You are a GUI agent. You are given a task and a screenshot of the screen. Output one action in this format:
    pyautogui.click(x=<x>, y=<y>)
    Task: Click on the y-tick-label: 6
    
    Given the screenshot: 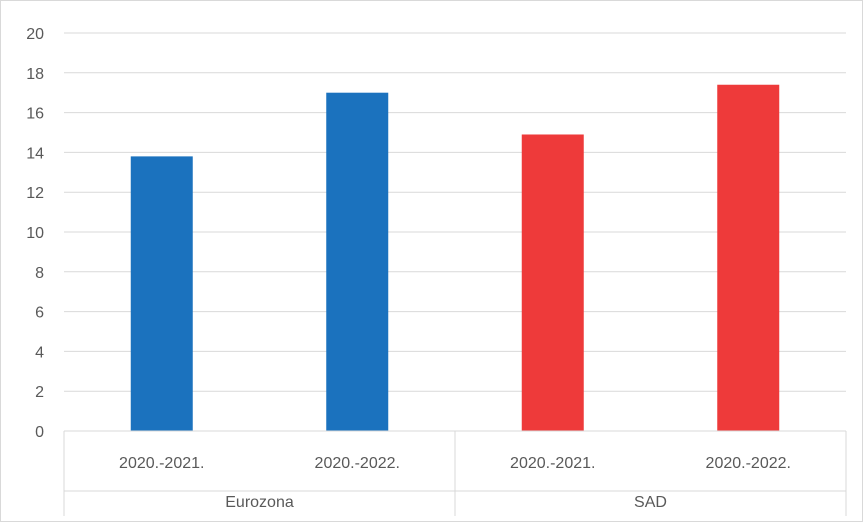 What is the action you would take?
    pyautogui.click(x=39, y=313)
    